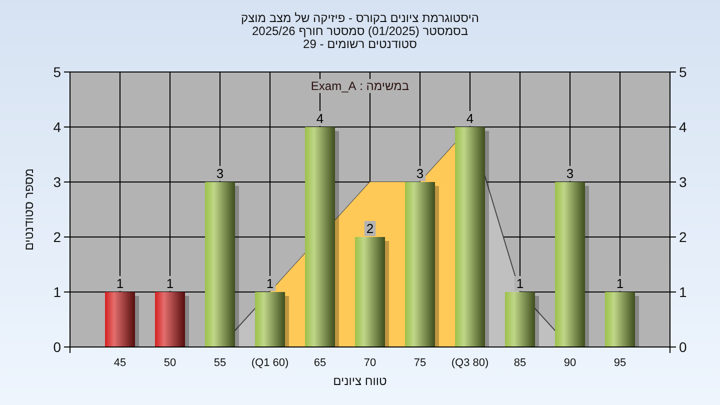 The image size is (720, 405). I want to click on x-tick-label: 90, so click(570, 363).